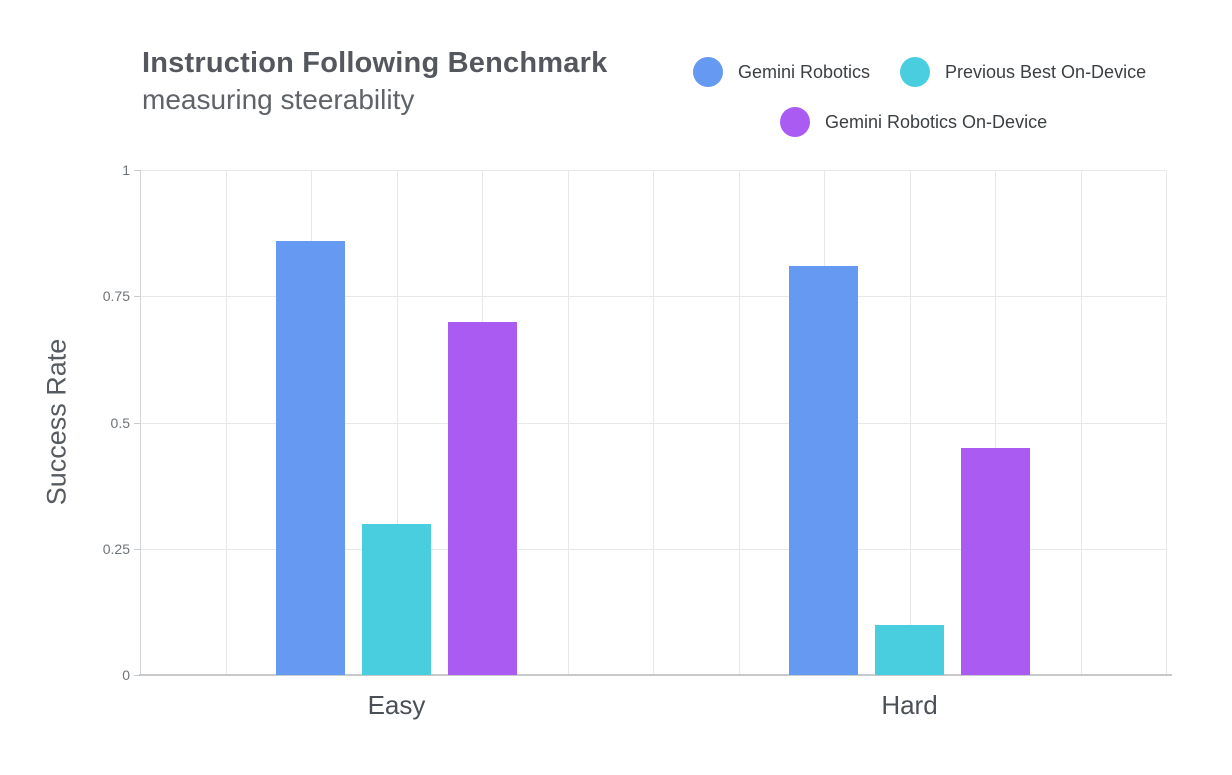 The width and height of the screenshot is (1232, 775). What do you see at coordinates (126, 170) in the screenshot?
I see `y-tick-label: 1` at bounding box center [126, 170].